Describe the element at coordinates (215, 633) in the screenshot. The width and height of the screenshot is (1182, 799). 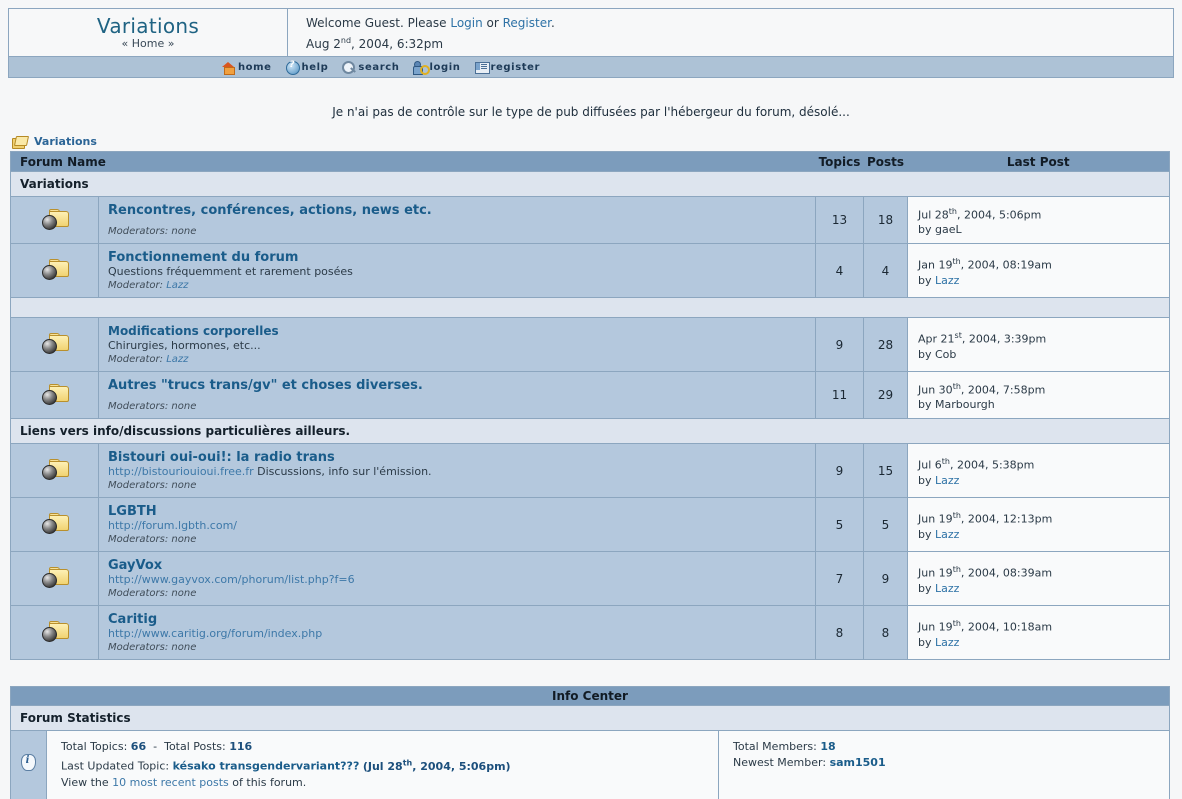
I see `forum-url-link: http://www.caritig.org/forum/index.php` at that location.